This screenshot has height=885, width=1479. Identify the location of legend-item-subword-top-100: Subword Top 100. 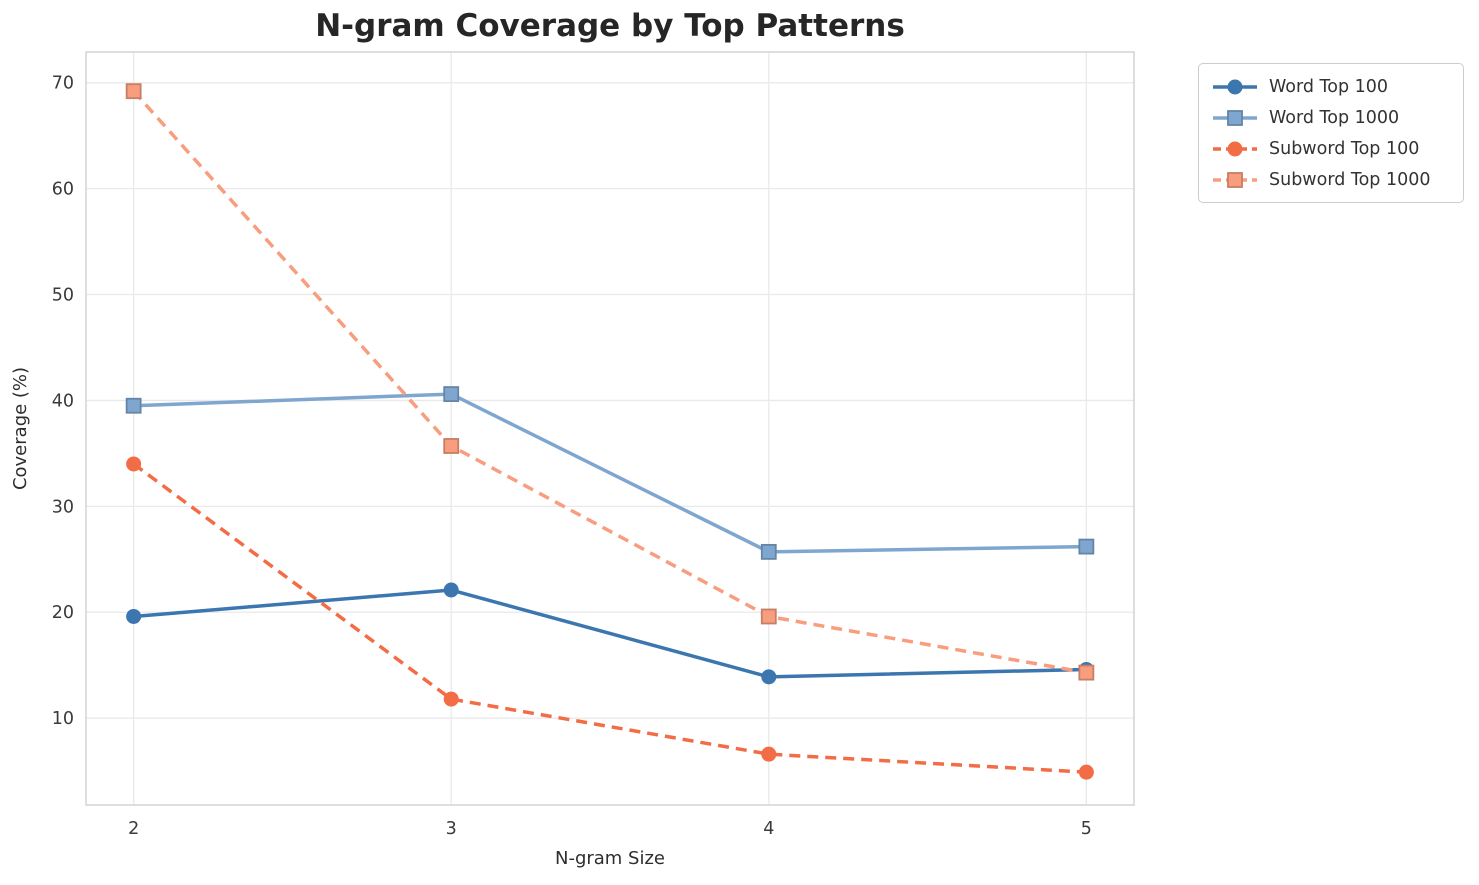
(1331, 148).